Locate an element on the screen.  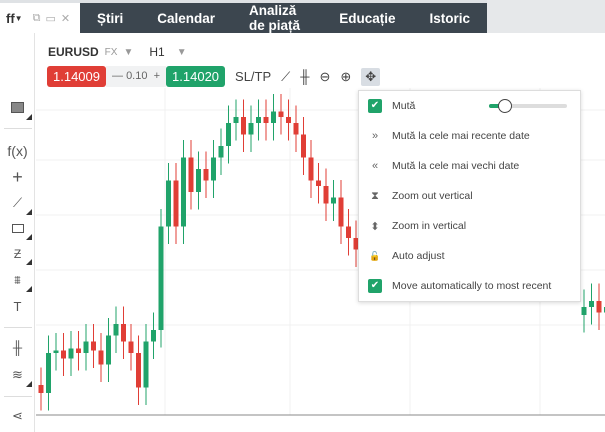
rectangle-icon is located at coordinates (17, 230).